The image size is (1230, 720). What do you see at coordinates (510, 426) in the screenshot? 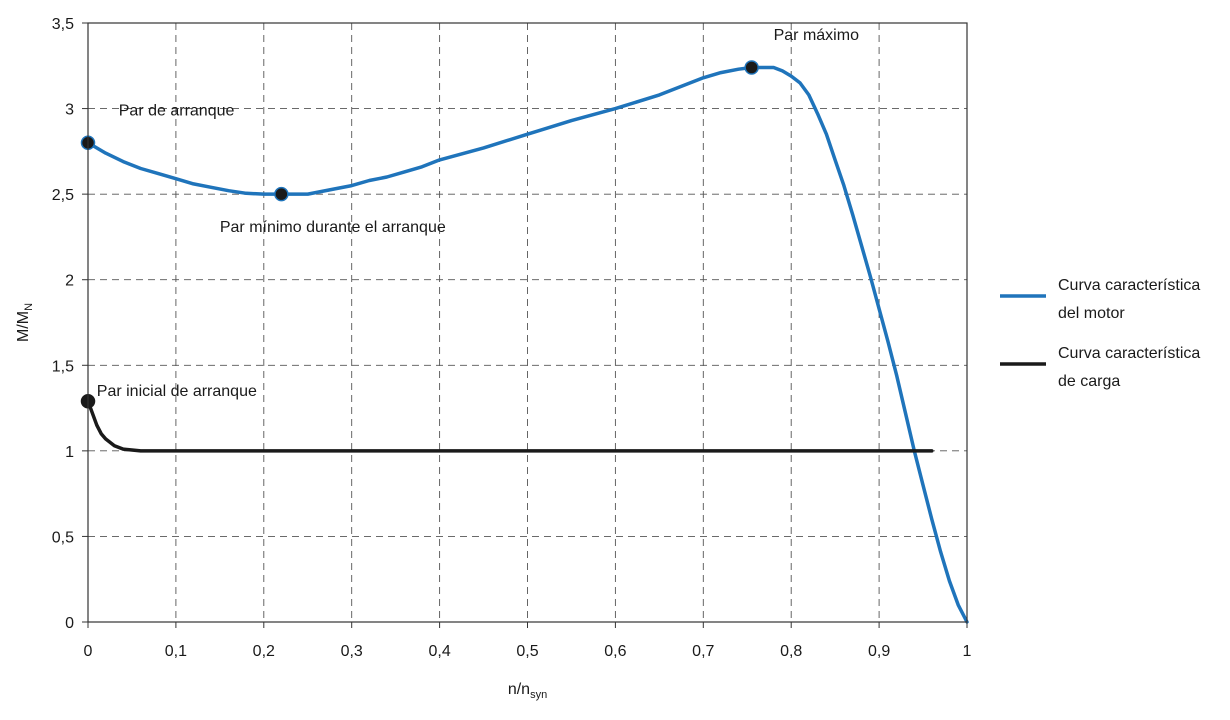
I see `load-curve-line` at bounding box center [510, 426].